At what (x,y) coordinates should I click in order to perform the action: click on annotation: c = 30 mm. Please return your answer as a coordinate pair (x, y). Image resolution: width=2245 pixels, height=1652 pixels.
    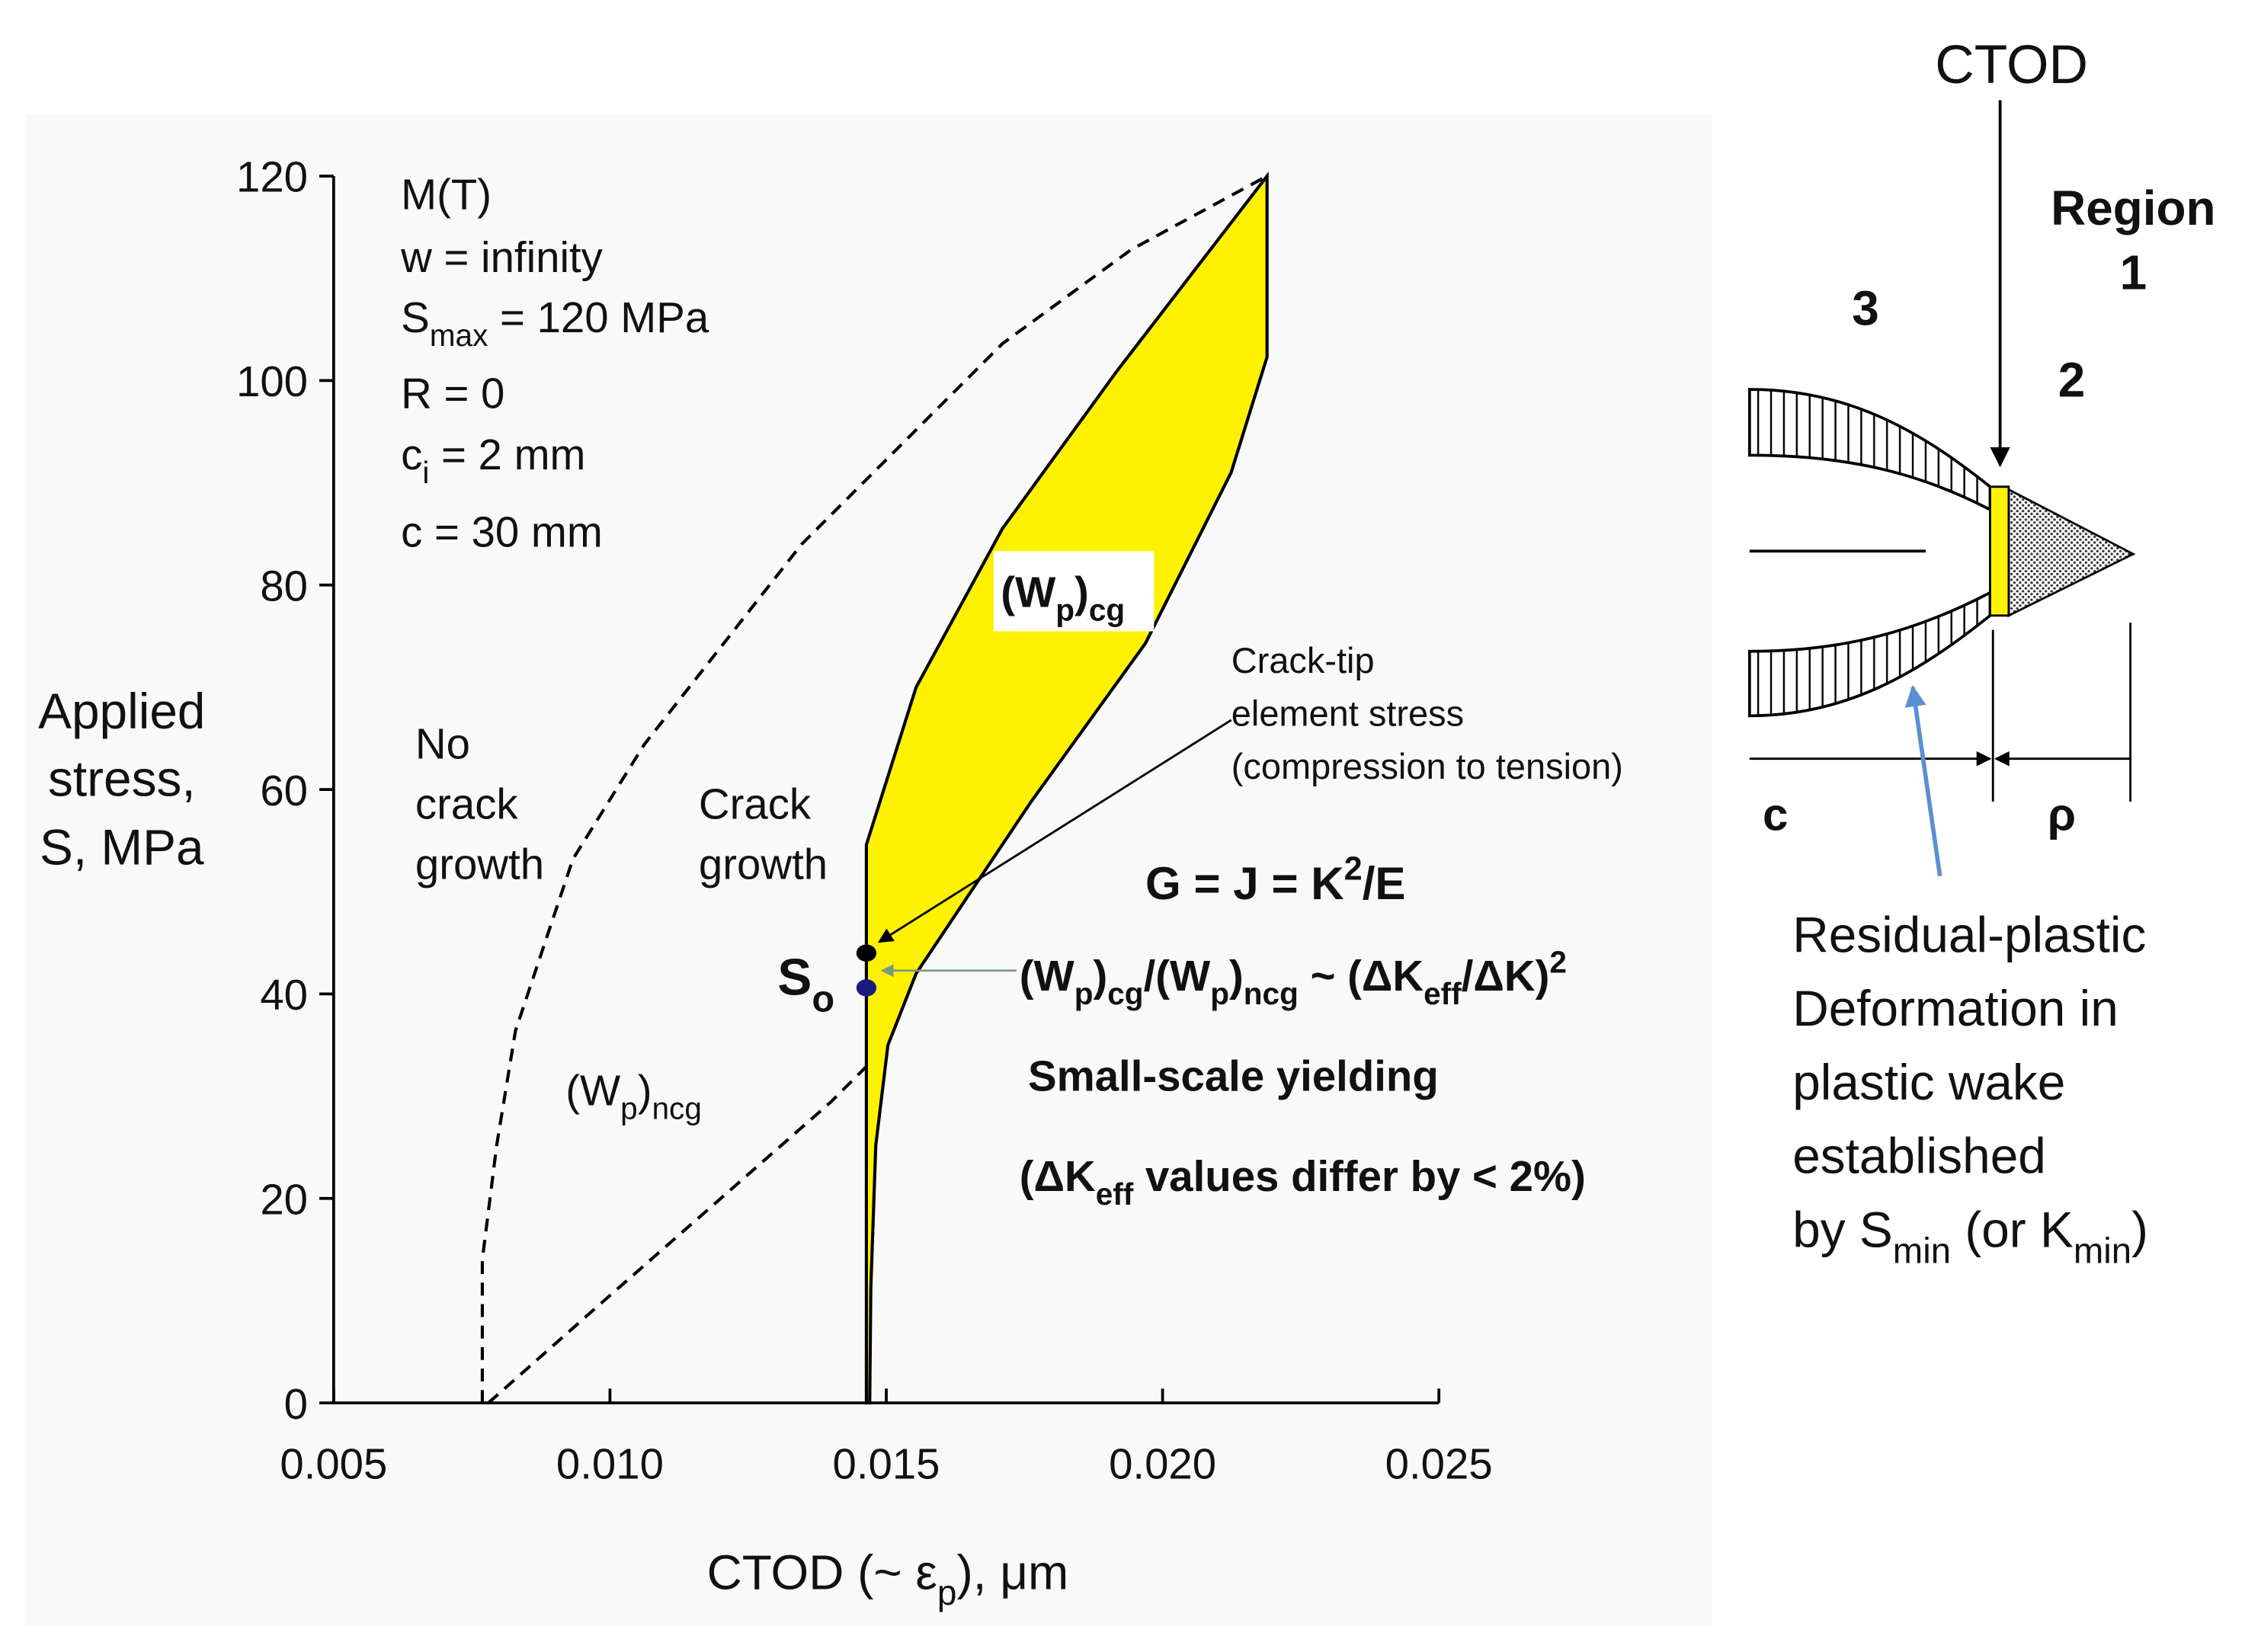
    Looking at the image, I should click on (502, 532).